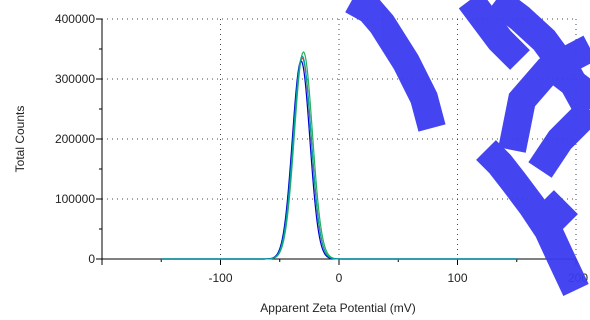 This screenshot has height=320, width=590. I want to click on y-tick-label: 300000, so click(75, 79).